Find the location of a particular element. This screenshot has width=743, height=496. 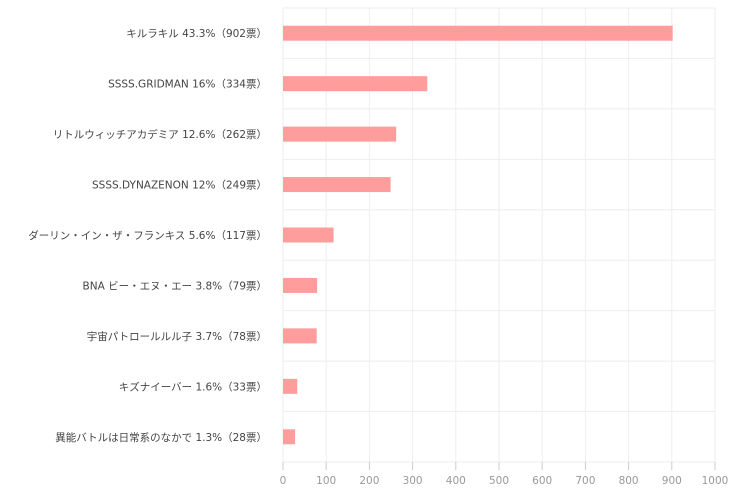

category-label: BNA ビー・エヌ・エー 3.8%（79票） is located at coordinates (175, 286).